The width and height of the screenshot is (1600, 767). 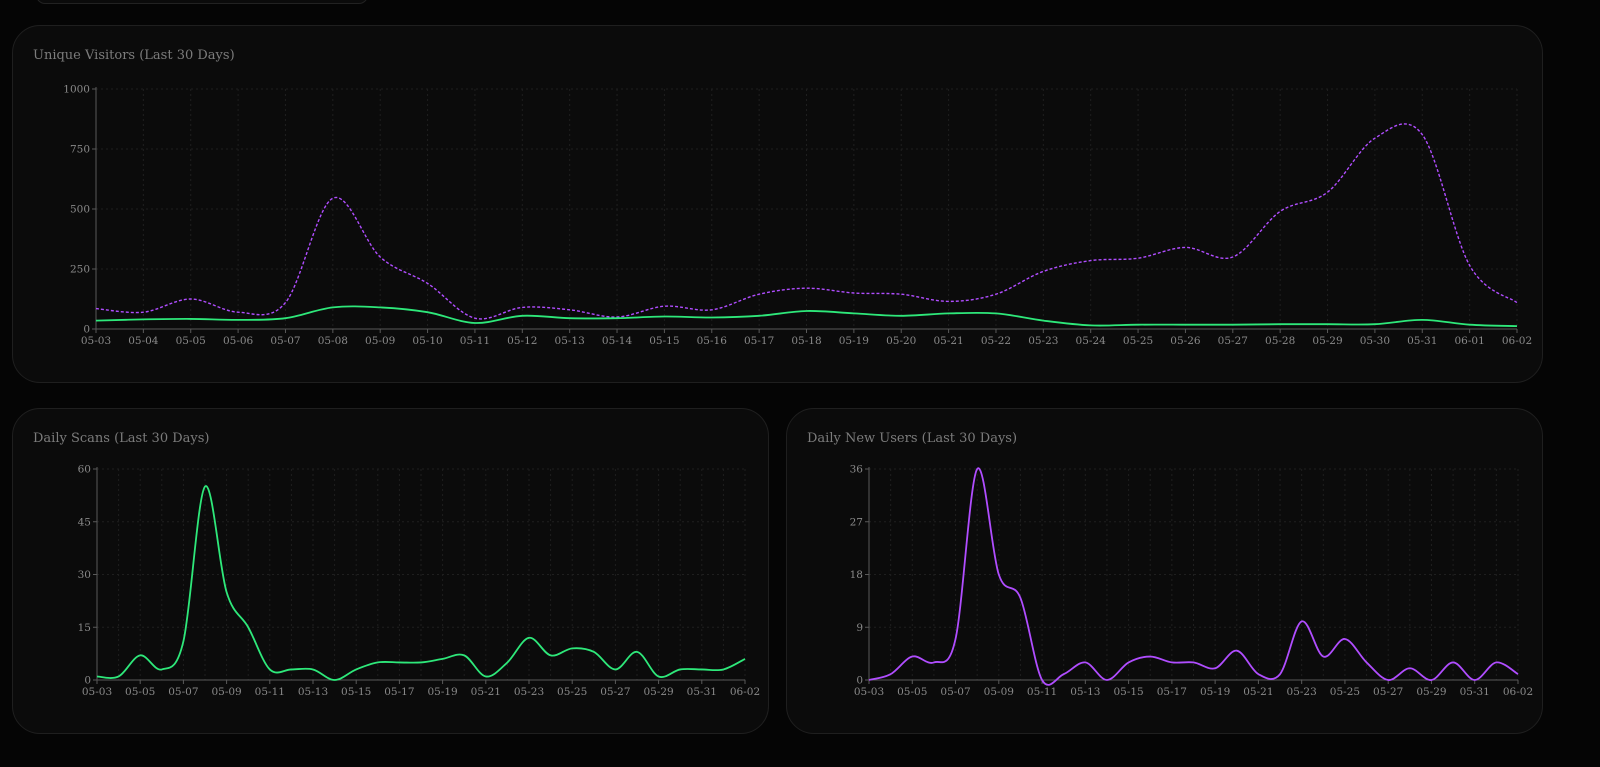 I want to click on visitors-x-tick-label: 05-13, so click(x=570, y=341).